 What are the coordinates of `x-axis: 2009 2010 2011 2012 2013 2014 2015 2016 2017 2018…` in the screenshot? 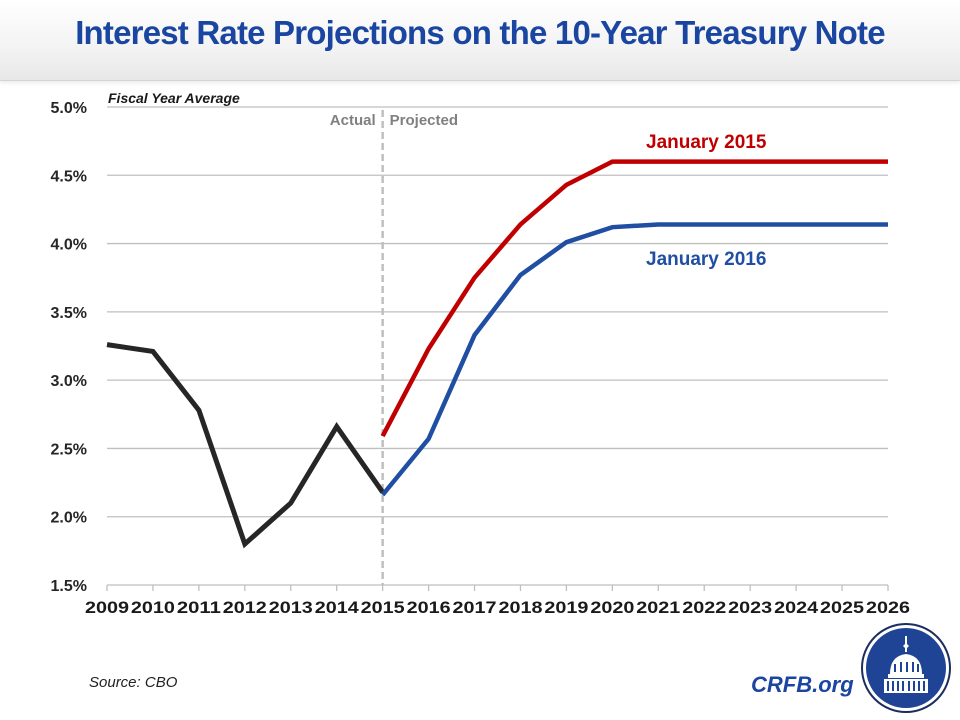 It's located at (497, 601).